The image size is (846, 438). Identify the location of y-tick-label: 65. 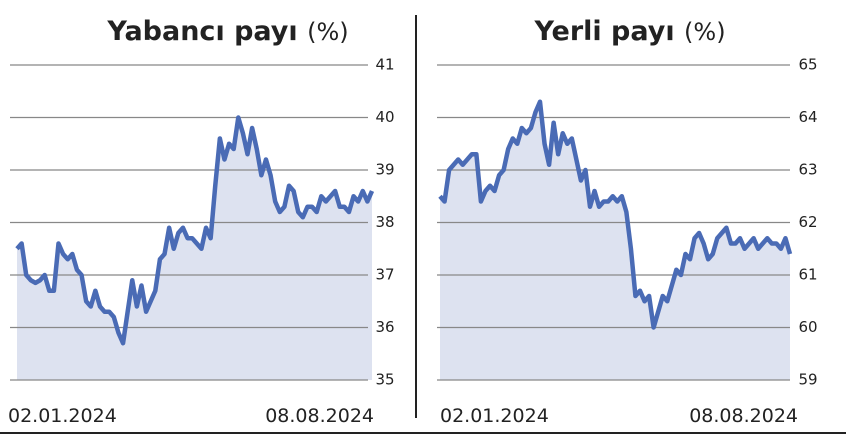
(807, 65).